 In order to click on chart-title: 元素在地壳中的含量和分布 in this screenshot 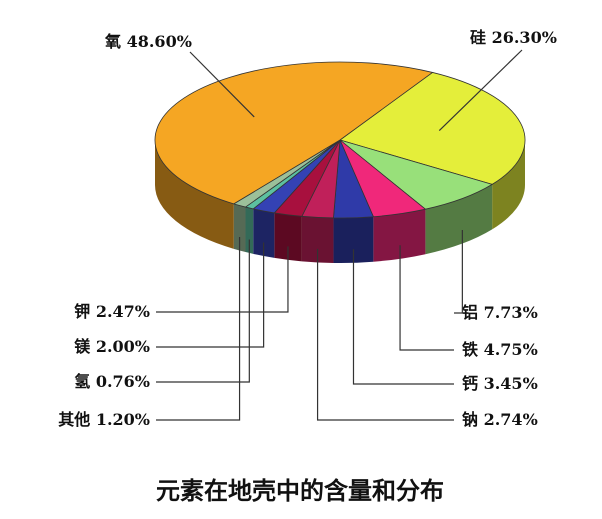, I will do `click(300, 491)`.